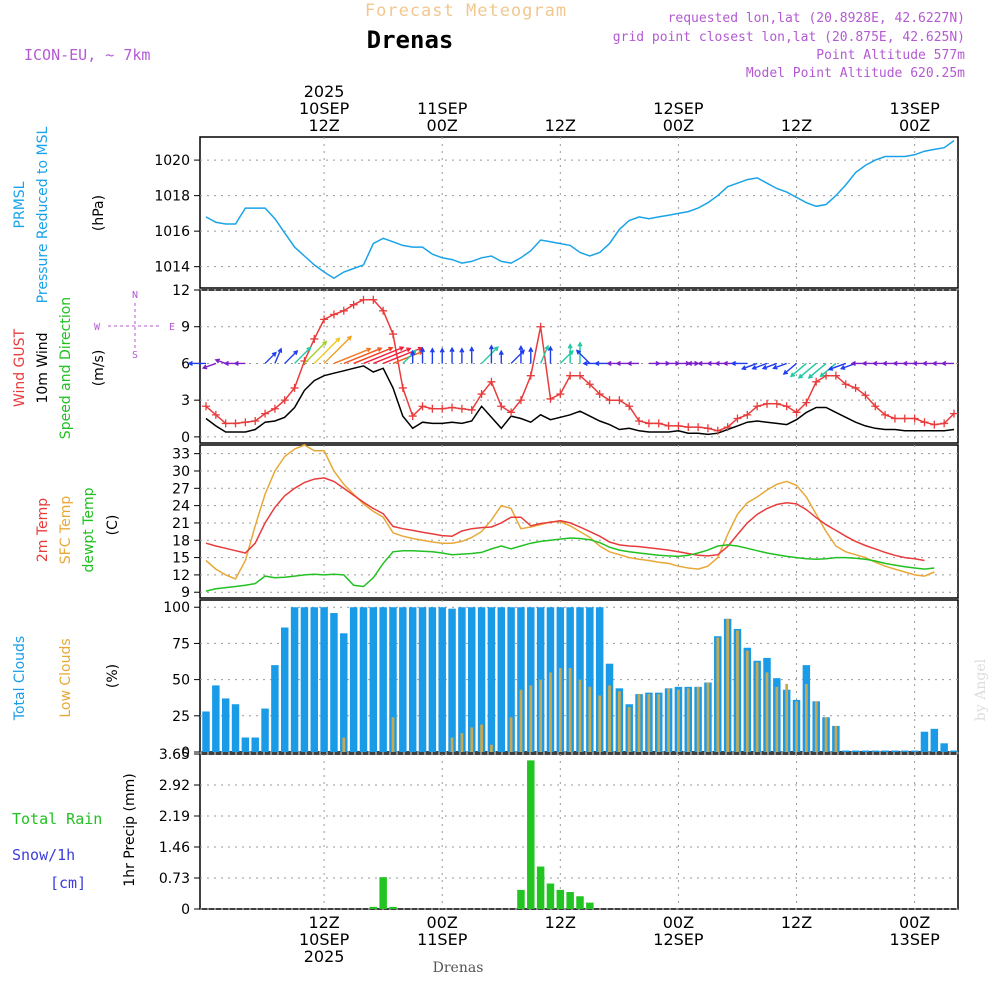  Describe the element at coordinates (172, 232) in the screenshot. I see `y-tick-label: 1016` at that location.